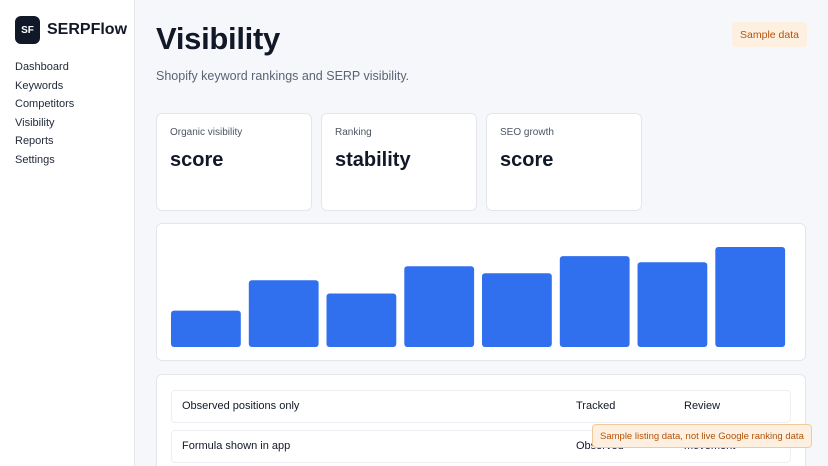 The image size is (828, 466). Describe the element at coordinates (34, 141) in the screenshot. I see `sidebar-item-reports: Reports` at that location.